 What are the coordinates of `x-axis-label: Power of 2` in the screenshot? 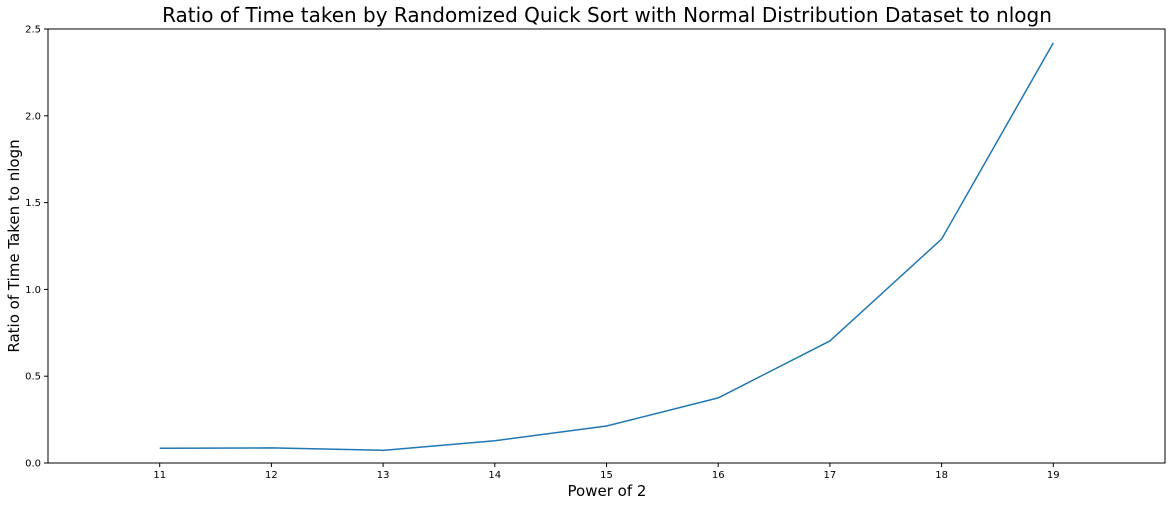 It's located at (607, 491).